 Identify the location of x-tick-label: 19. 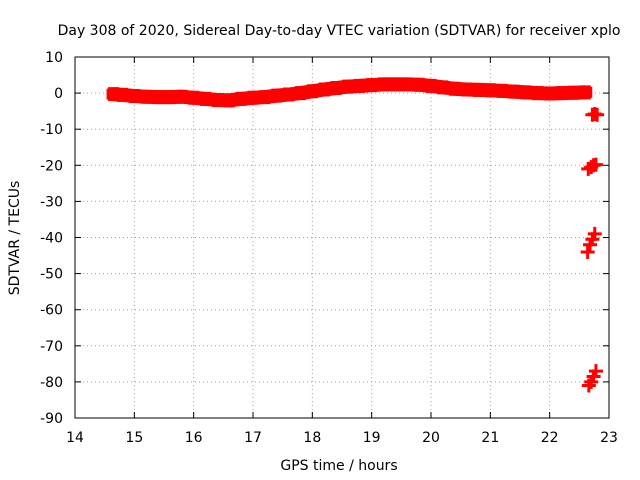
(372, 438).